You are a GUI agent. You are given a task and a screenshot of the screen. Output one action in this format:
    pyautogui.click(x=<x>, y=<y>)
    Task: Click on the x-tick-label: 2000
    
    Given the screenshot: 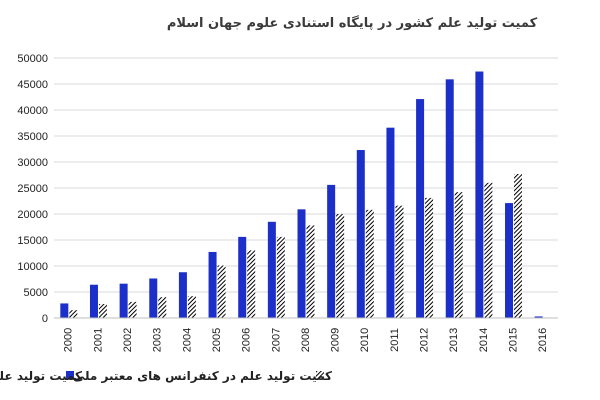 What is the action you would take?
    pyautogui.click(x=69, y=340)
    